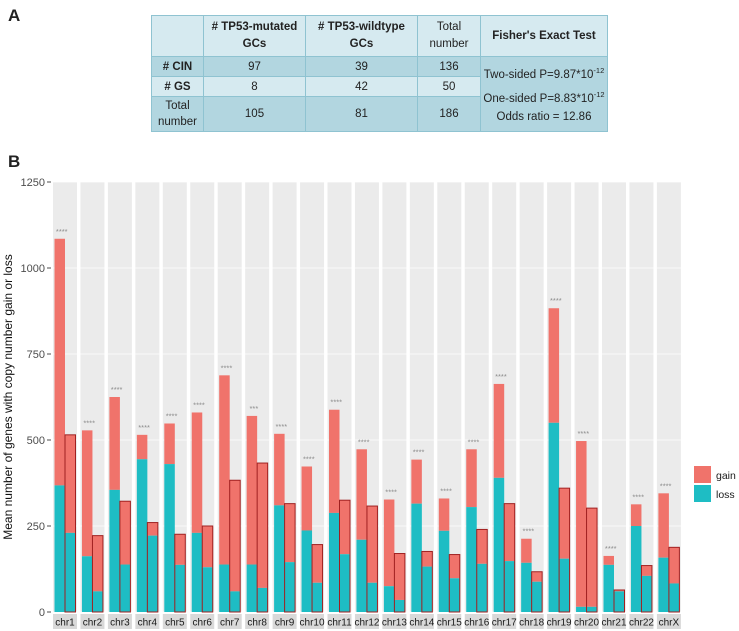 This screenshot has height=631, width=739. I want to click on bar-outline-chr1, so click(70, 523).